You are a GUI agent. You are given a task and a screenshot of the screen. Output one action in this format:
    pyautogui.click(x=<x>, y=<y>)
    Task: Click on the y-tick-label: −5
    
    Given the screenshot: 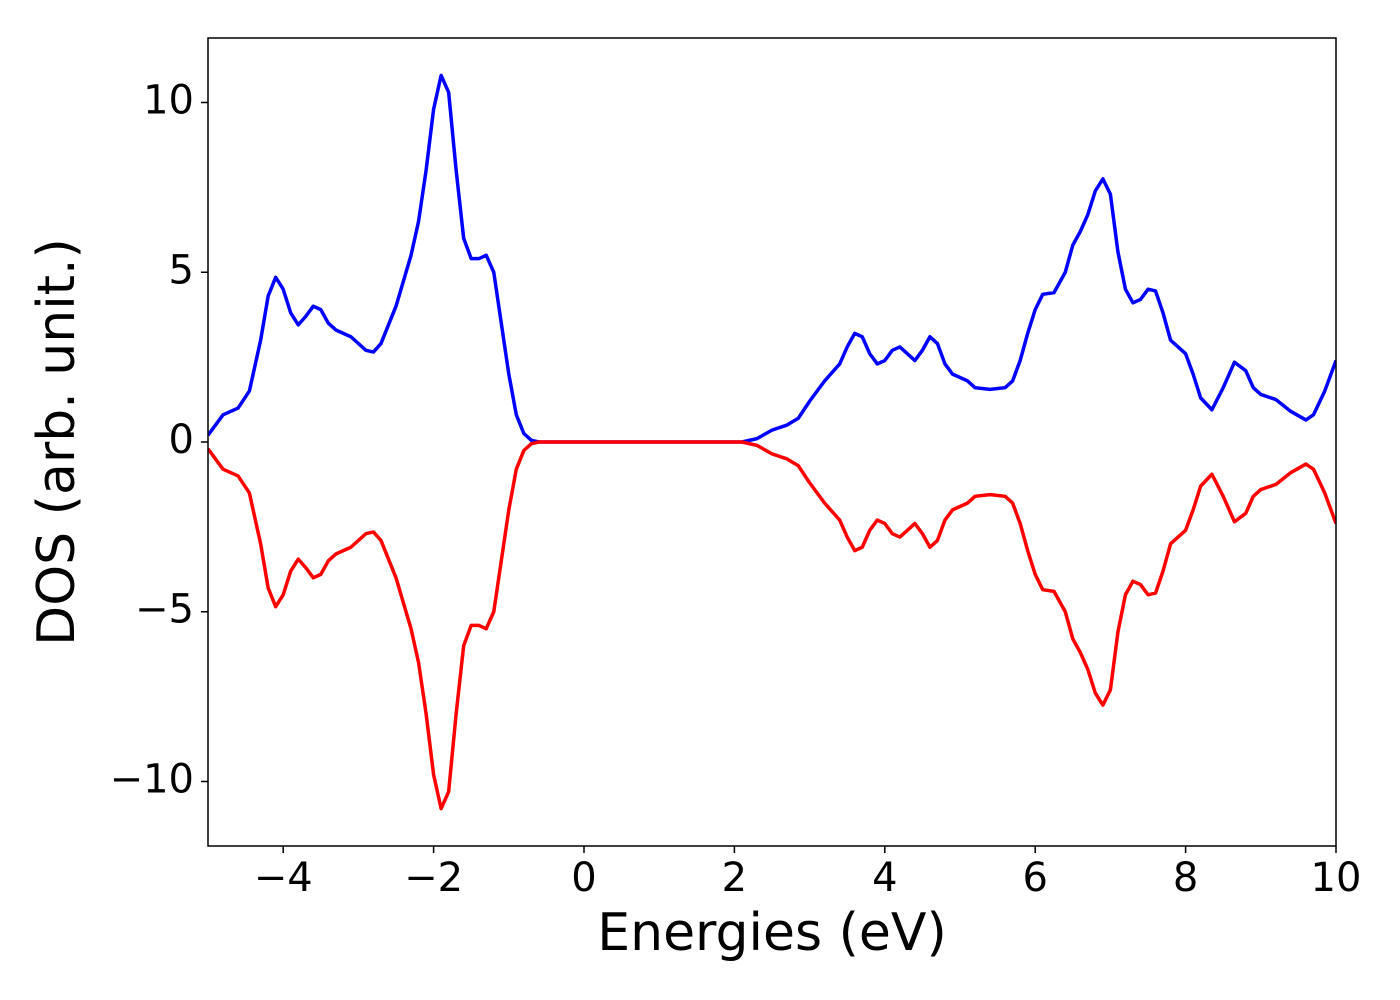 What is the action you would take?
    pyautogui.click(x=164, y=610)
    